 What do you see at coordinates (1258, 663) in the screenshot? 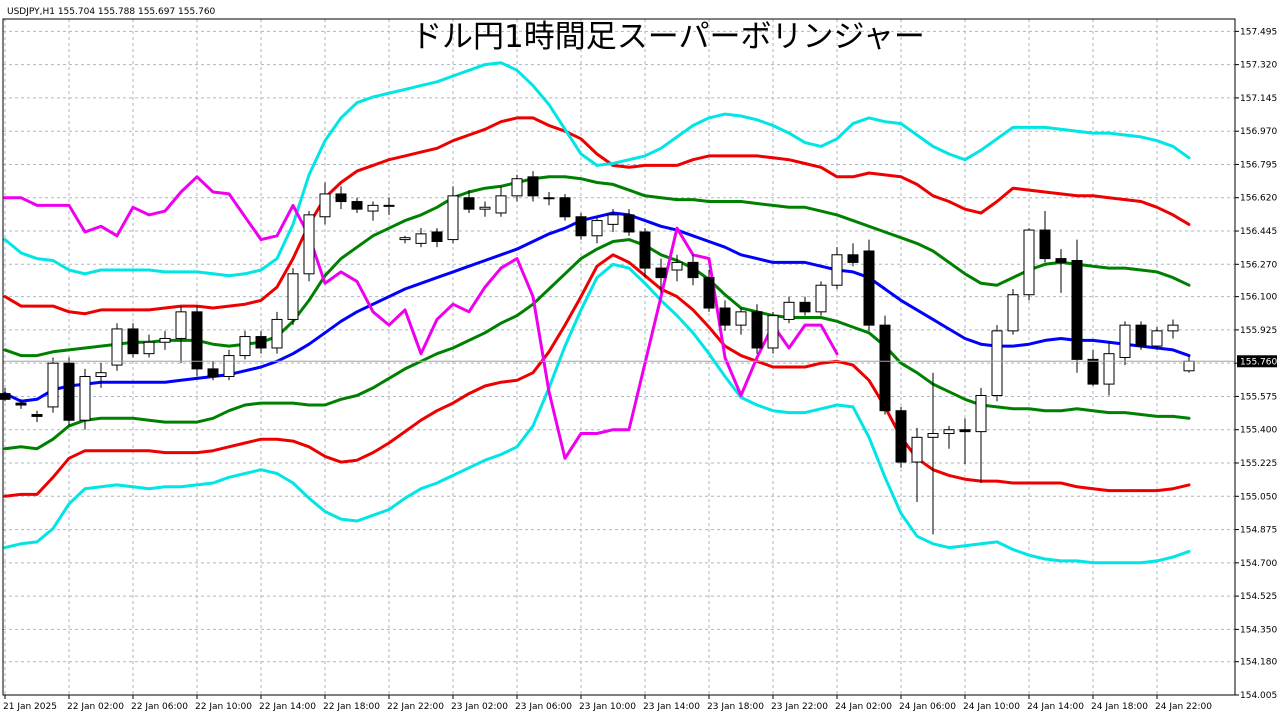
I see `y-tick-label: 154.180` at bounding box center [1258, 663].